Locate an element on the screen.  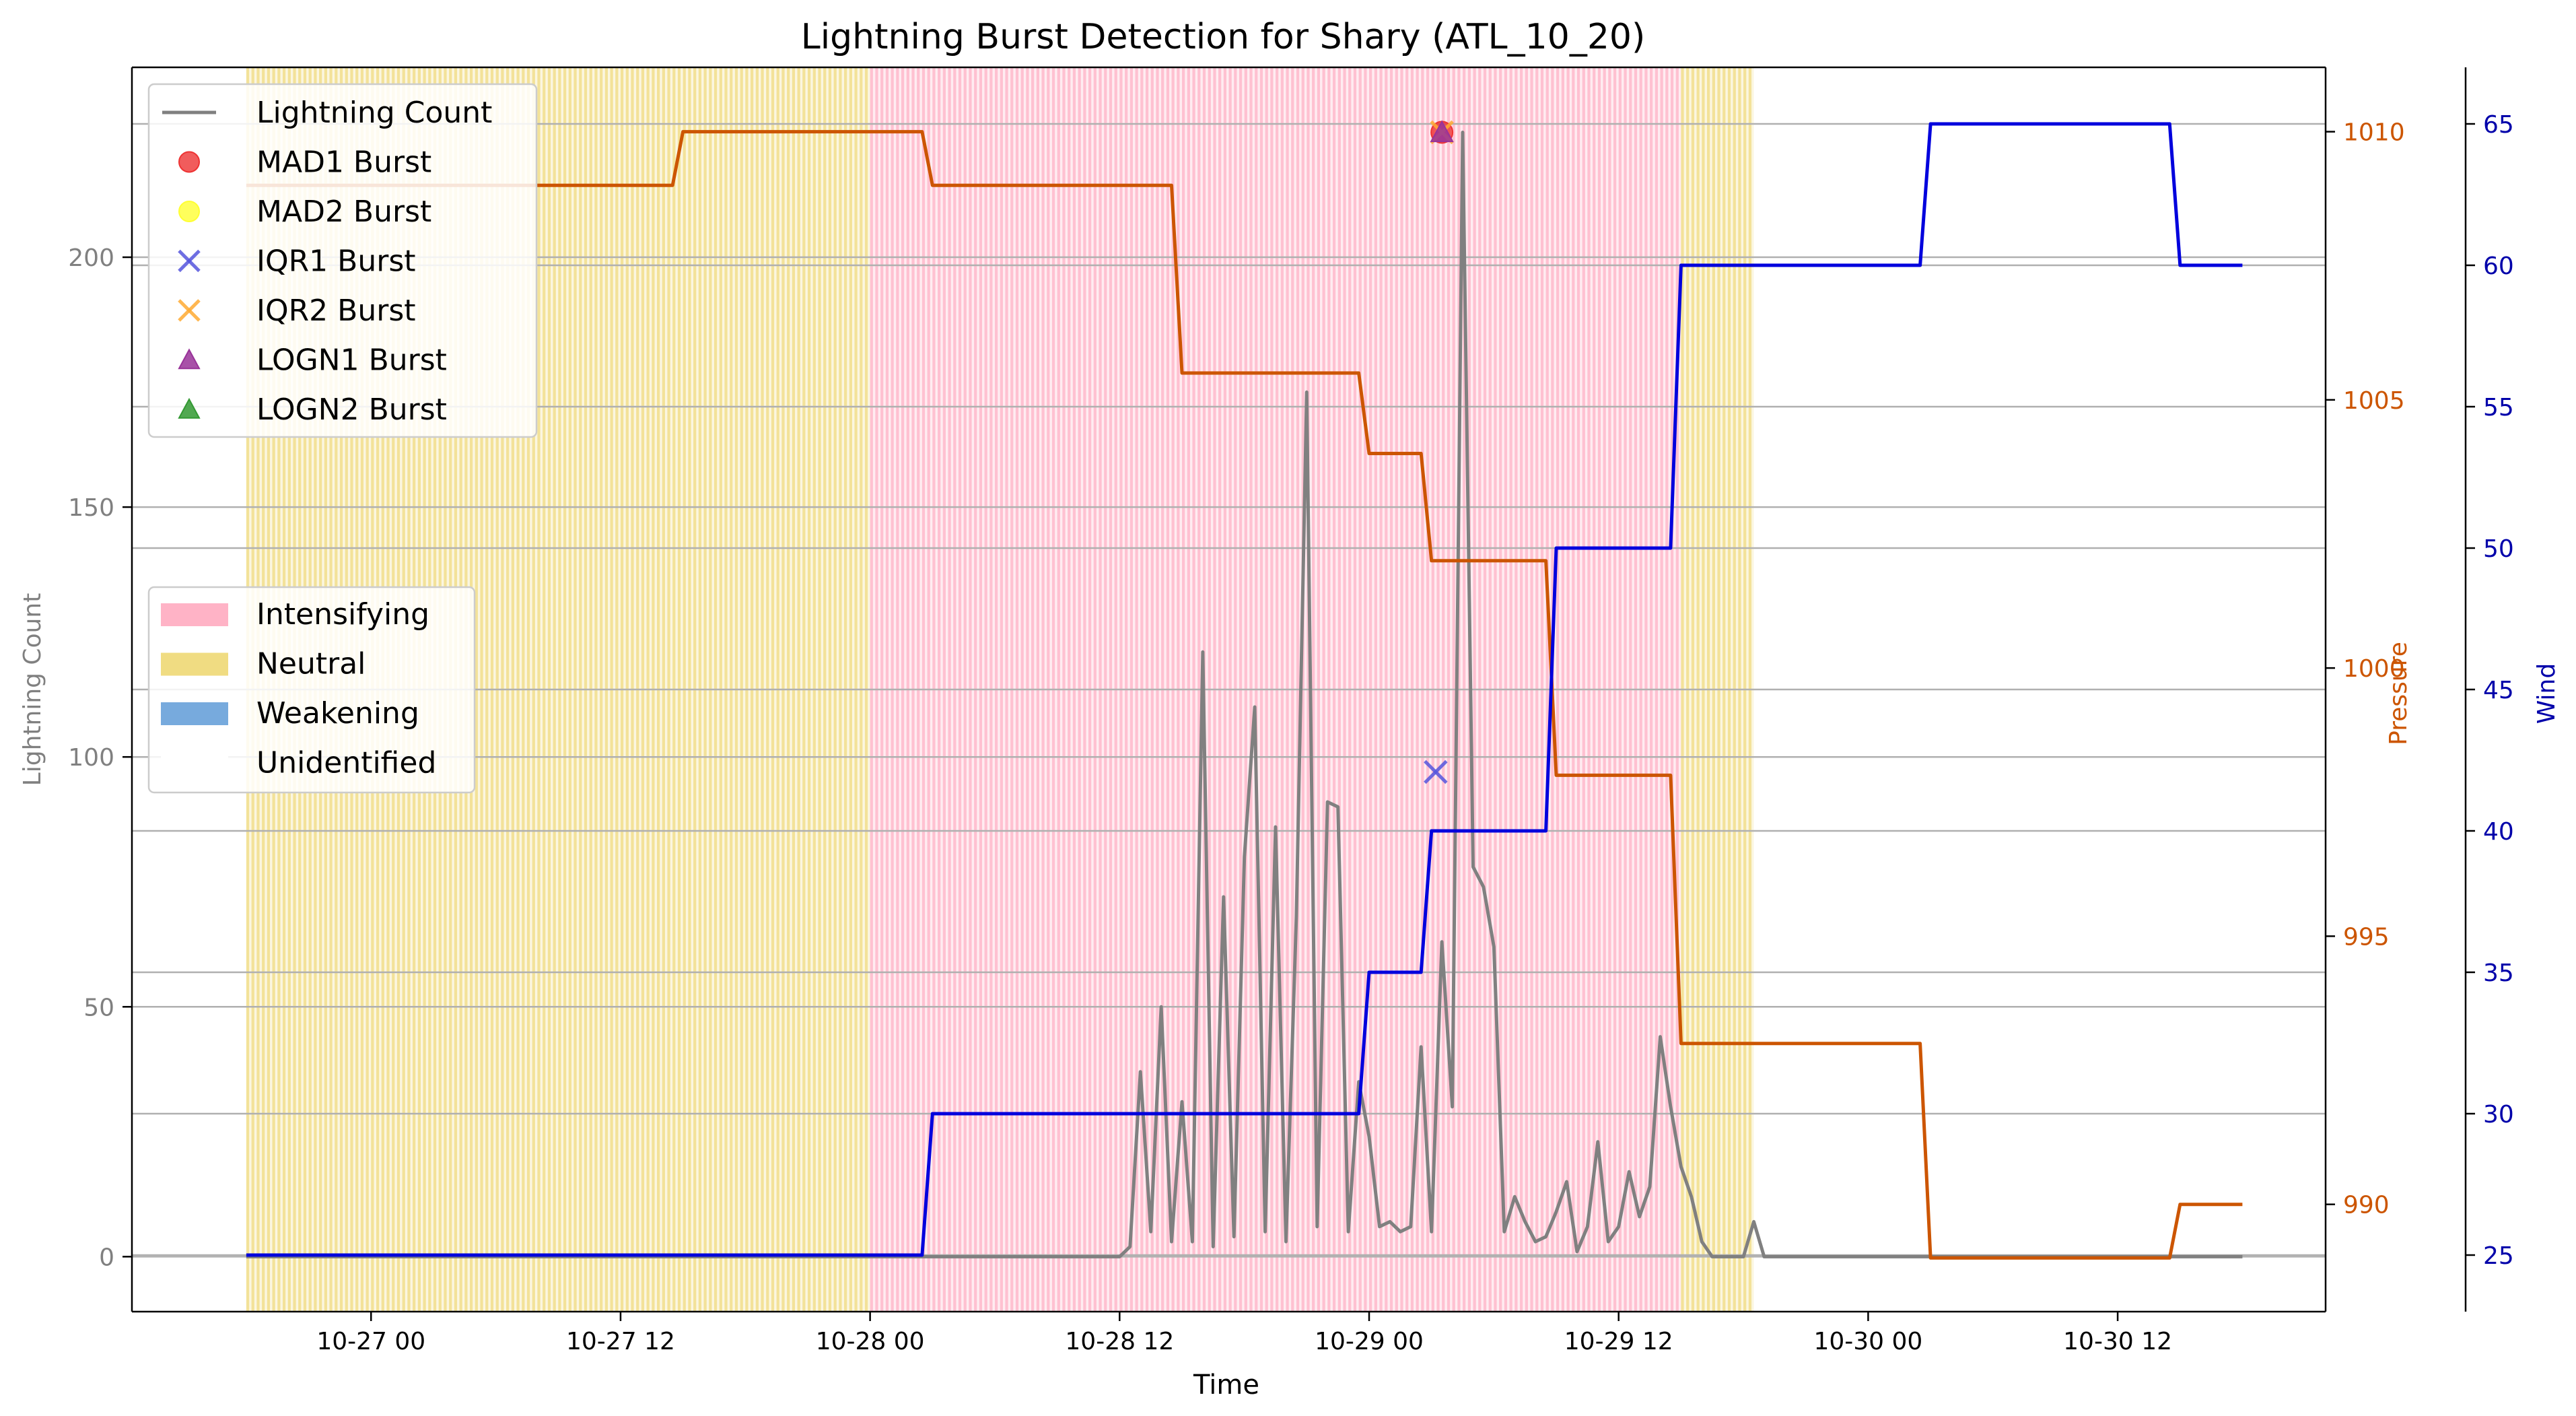
legend-label: Lightning Count is located at coordinates (374, 113).